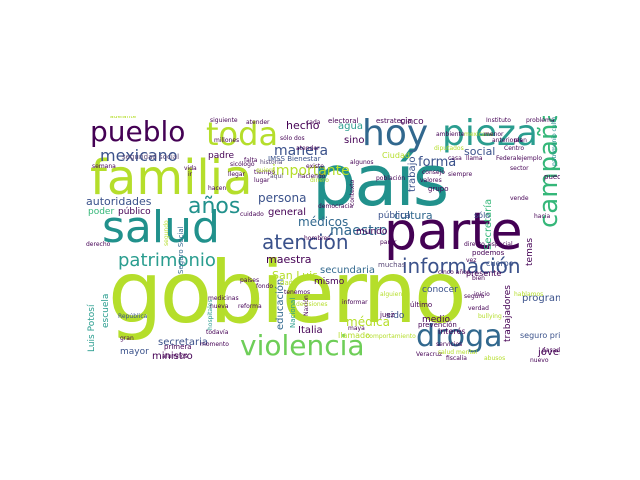 The width and height of the screenshot is (640, 480). I want to click on word: directo, so click(474, 244).